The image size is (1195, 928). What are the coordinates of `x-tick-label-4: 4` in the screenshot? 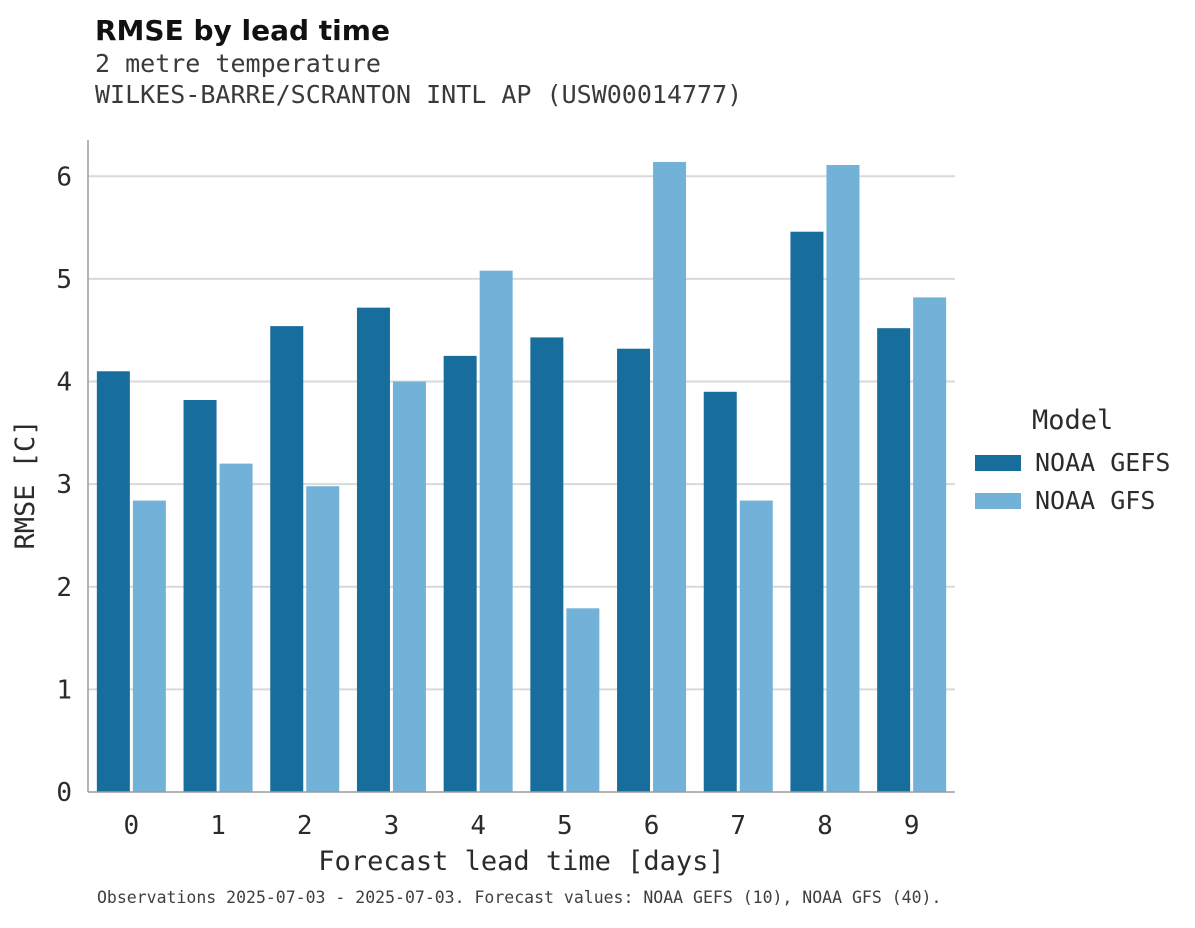 It's located at (478, 826).